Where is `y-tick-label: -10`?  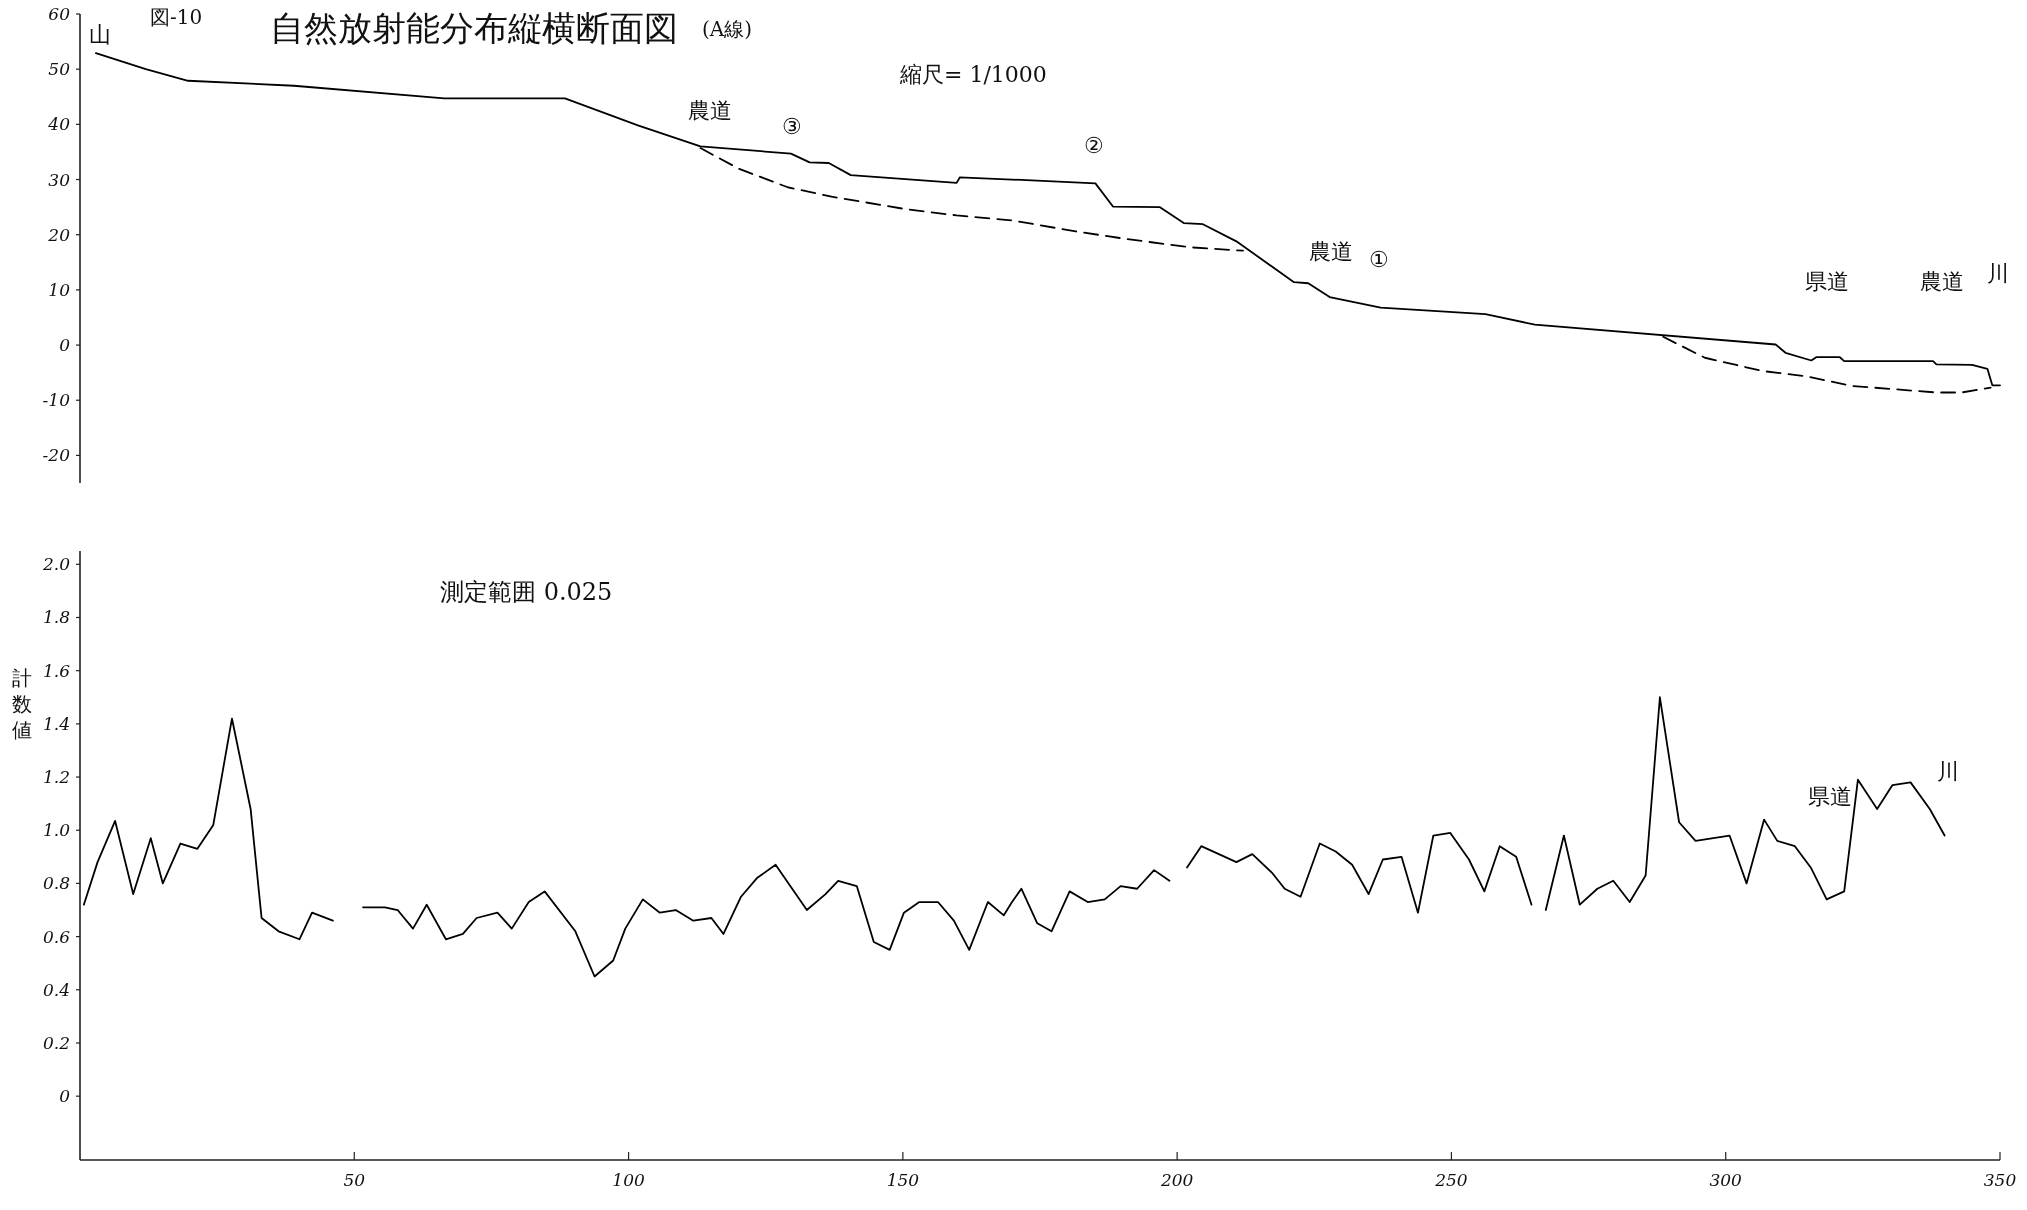
y-tick-label: -10 is located at coordinates (56, 400).